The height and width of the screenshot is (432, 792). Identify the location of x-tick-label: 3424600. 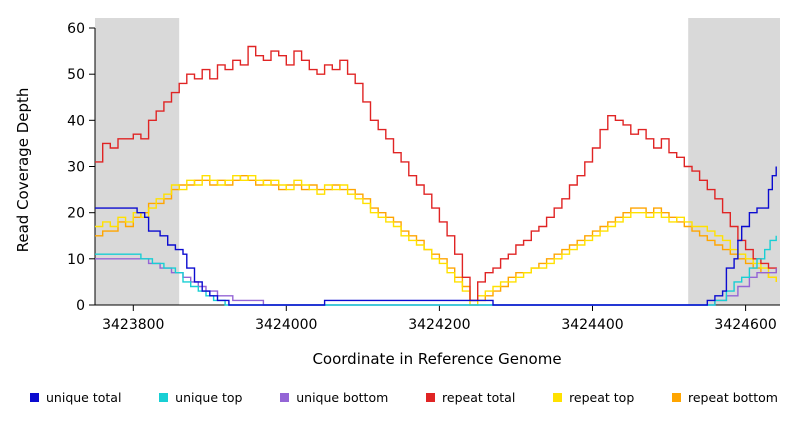
(745, 325).